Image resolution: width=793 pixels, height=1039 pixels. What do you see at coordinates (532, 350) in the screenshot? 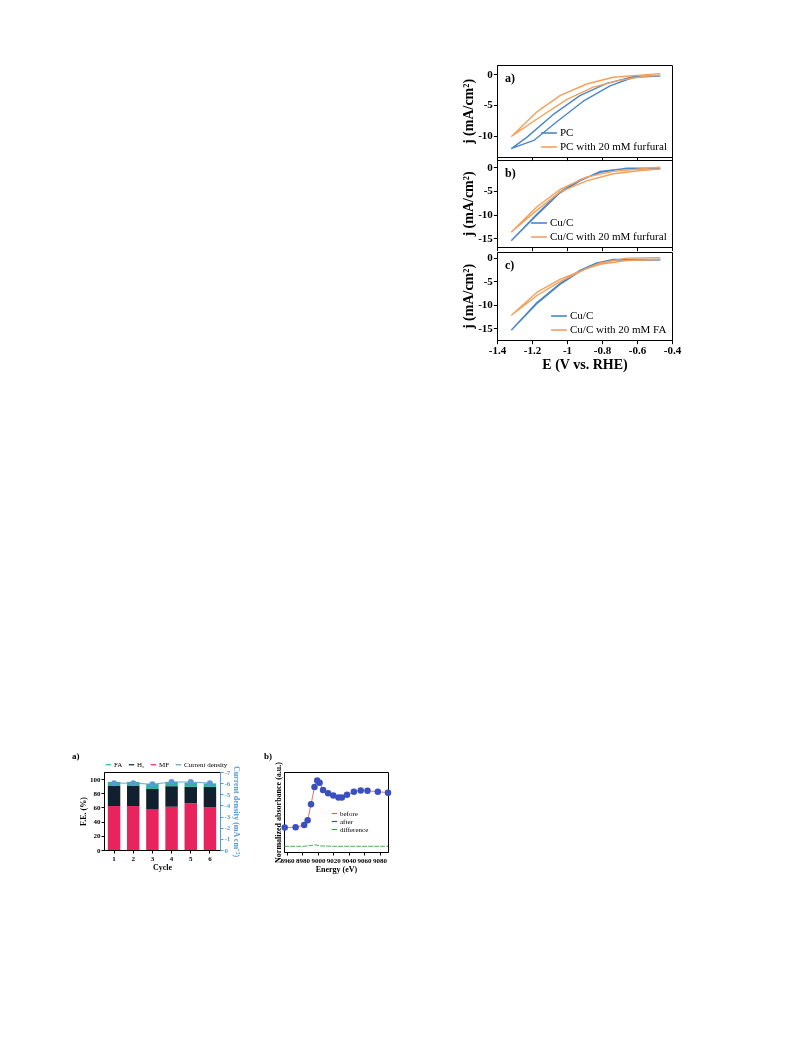
I see `x-tick-label: -1.2` at bounding box center [532, 350].